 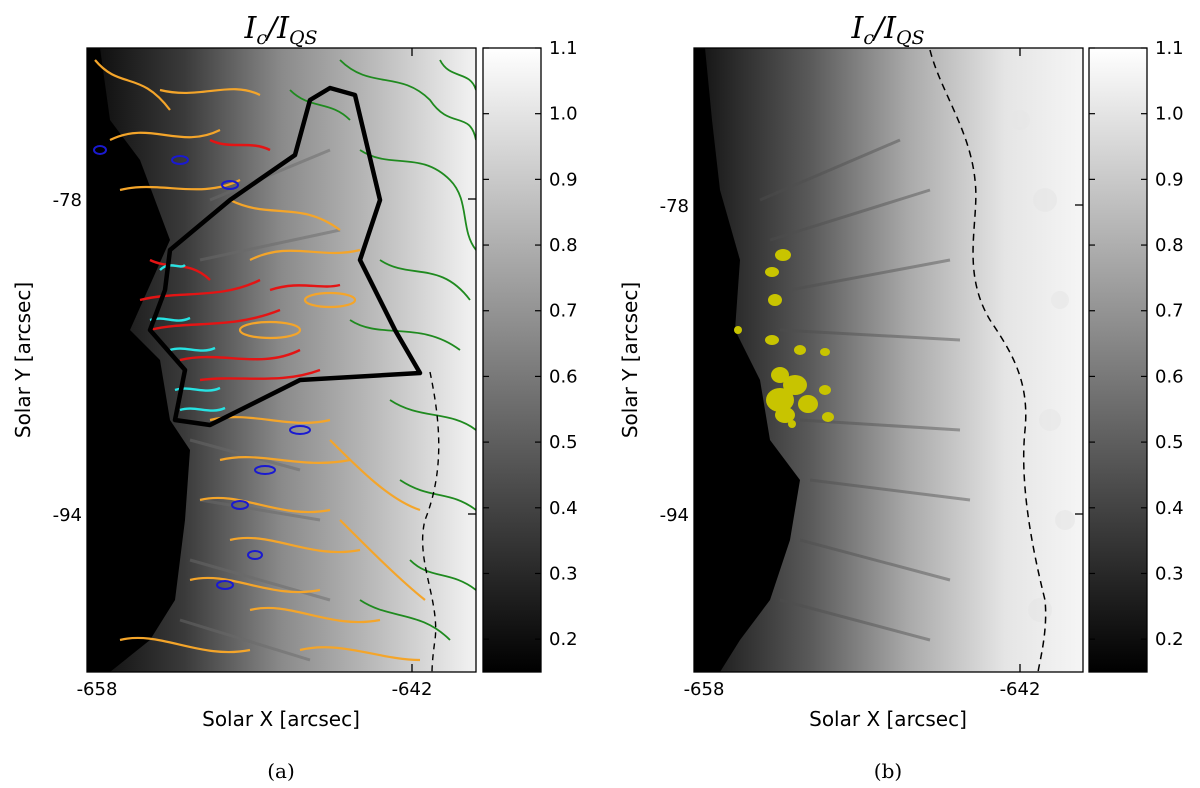 I want to click on region-outline, so click(x=285, y=256).